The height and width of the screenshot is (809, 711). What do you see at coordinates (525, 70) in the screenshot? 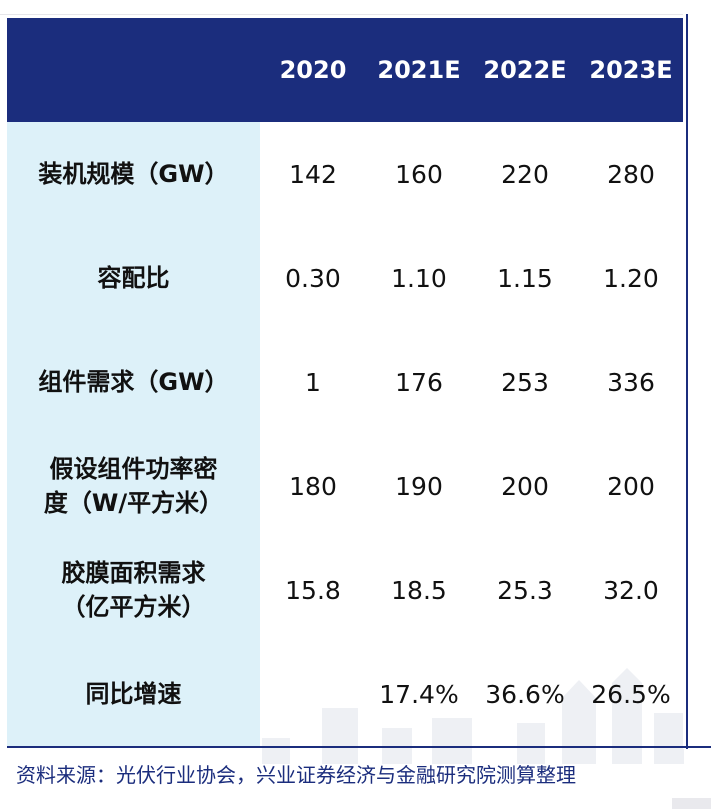
I see `header-year-2022e: 2022E` at bounding box center [525, 70].